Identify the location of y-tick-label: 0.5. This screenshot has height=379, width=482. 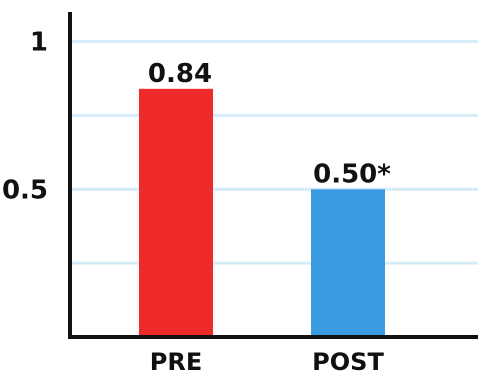
(25, 190).